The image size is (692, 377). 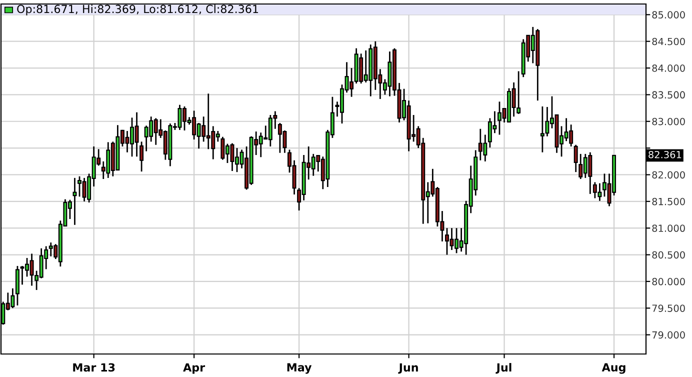 I want to click on x-tick-label: Jul, so click(x=504, y=368).